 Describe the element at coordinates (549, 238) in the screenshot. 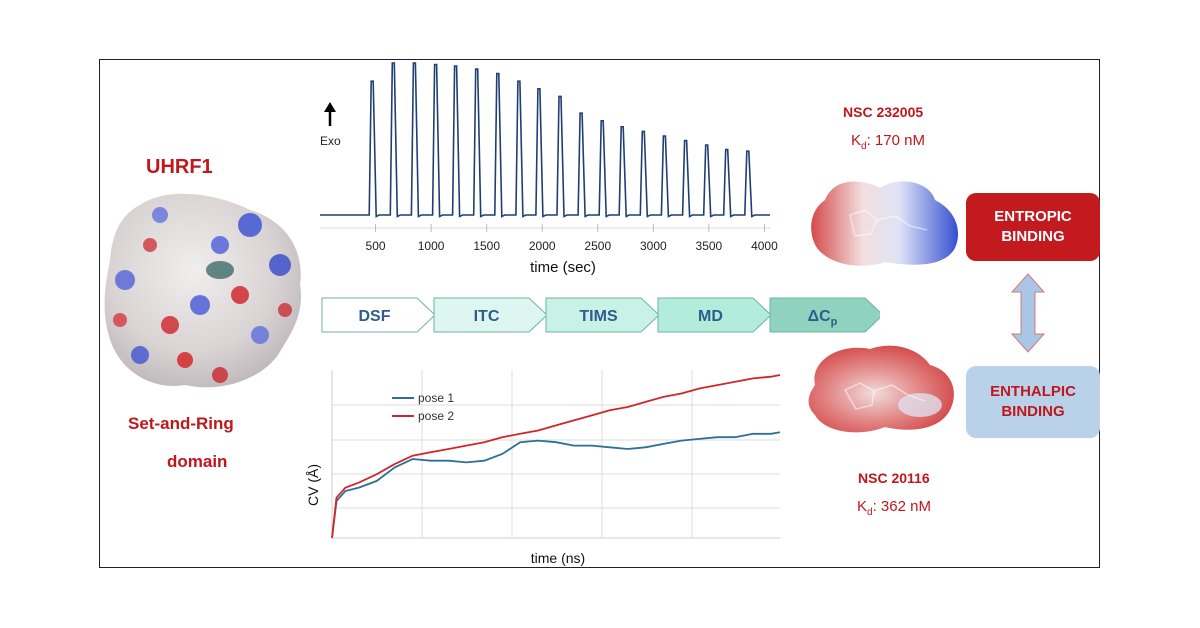

I see `itc-x-ticks: 500 1000 1500 2000 2500 3000 3500 4000` at that location.